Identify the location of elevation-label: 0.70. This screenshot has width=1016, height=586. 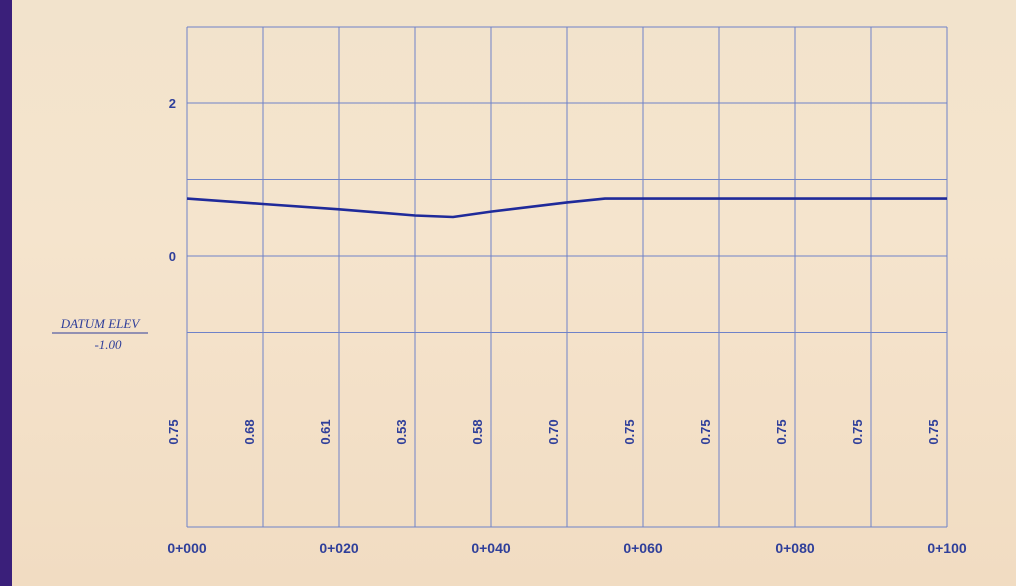
(553, 431).